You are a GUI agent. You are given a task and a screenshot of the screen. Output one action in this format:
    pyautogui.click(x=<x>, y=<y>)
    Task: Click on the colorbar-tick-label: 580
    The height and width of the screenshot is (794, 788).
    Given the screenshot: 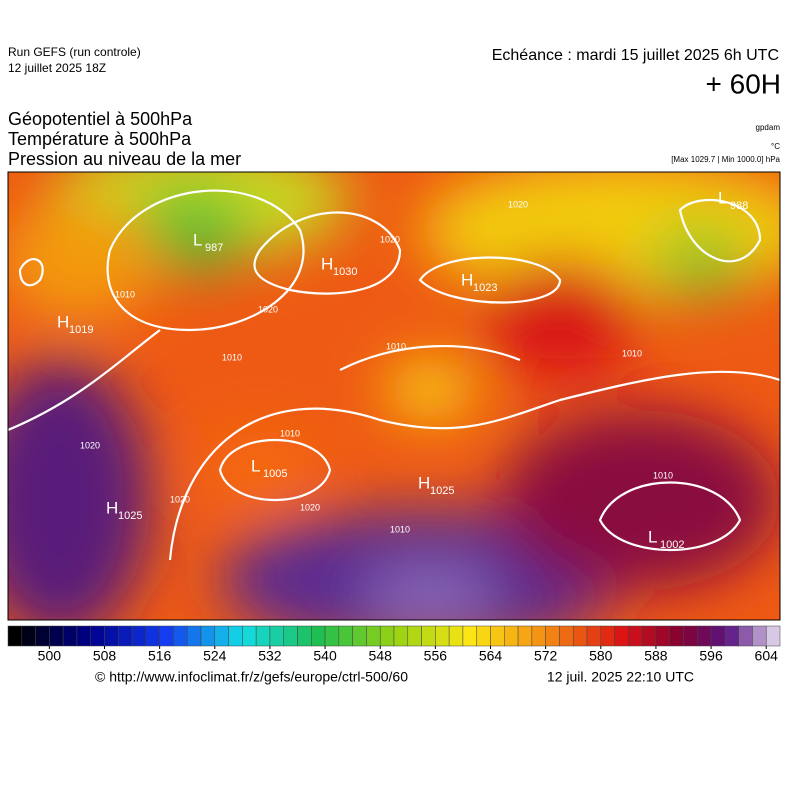 What is the action you would take?
    pyautogui.click(x=601, y=656)
    